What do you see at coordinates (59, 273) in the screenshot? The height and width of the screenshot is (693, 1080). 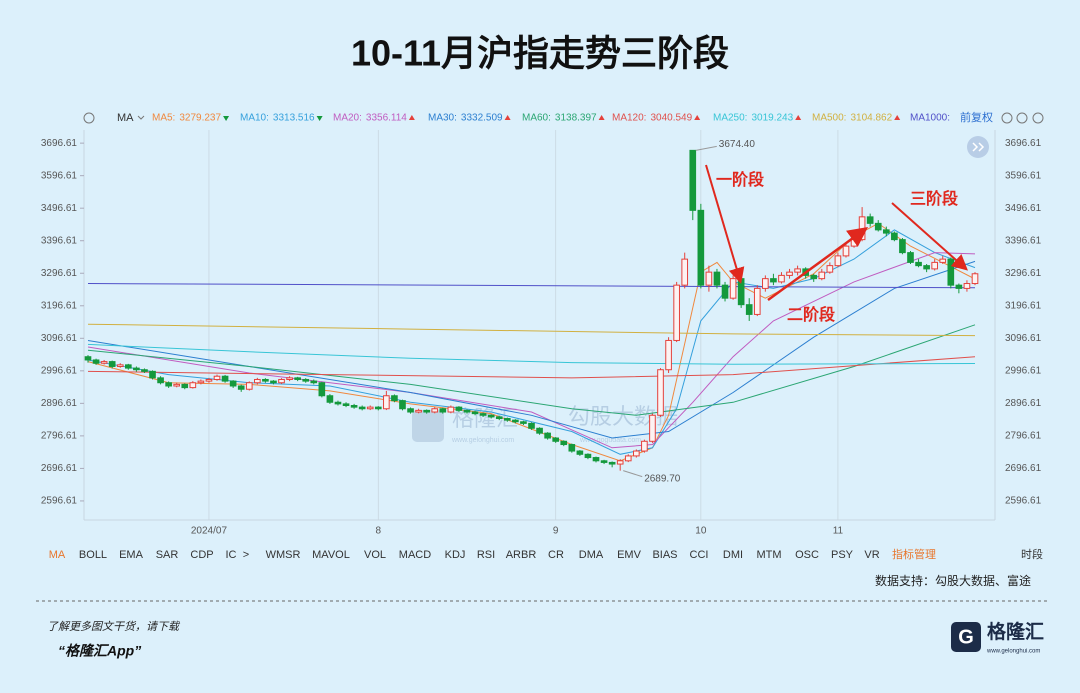 I see `y-tick-label: 3296.61` at bounding box center [59, 273].